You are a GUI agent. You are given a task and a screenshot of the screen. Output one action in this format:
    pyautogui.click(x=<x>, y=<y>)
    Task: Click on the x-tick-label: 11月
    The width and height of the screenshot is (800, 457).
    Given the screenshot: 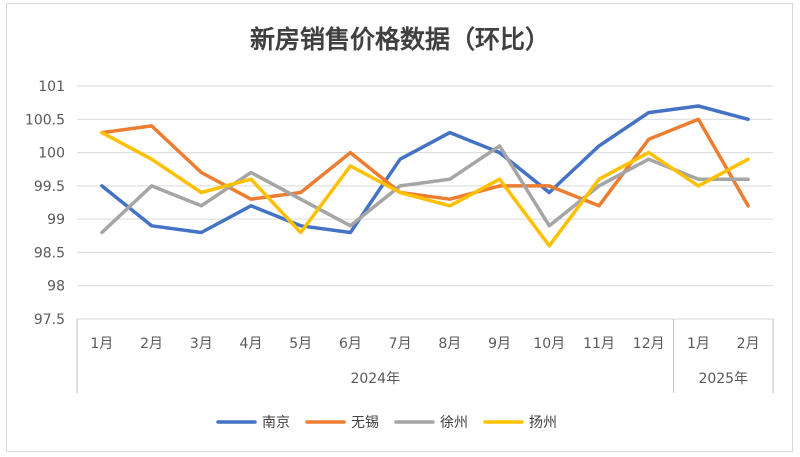 What is the action you would take?
    pyautogui.click(x=599, y=344)
    